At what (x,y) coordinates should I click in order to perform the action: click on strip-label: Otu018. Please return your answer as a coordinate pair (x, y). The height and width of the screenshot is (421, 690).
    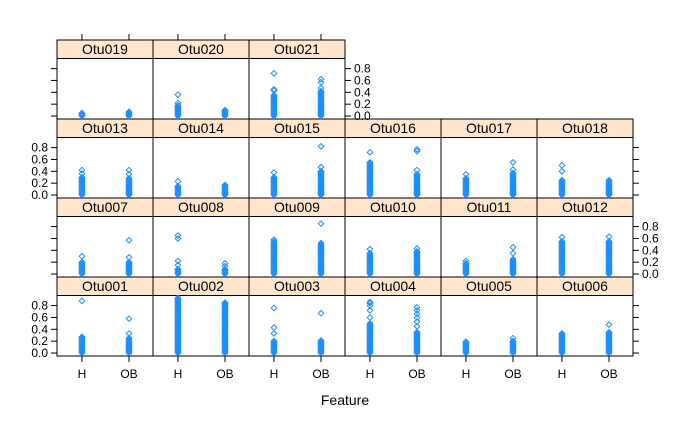
    Looking at the image, I should click on (585, 128).